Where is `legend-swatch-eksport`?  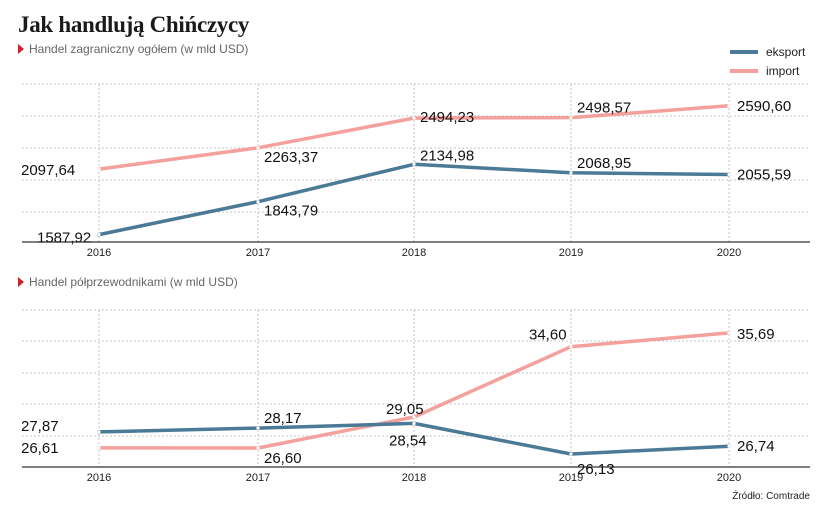
legend-swatch-eksport is located at coordinates (744, 51).